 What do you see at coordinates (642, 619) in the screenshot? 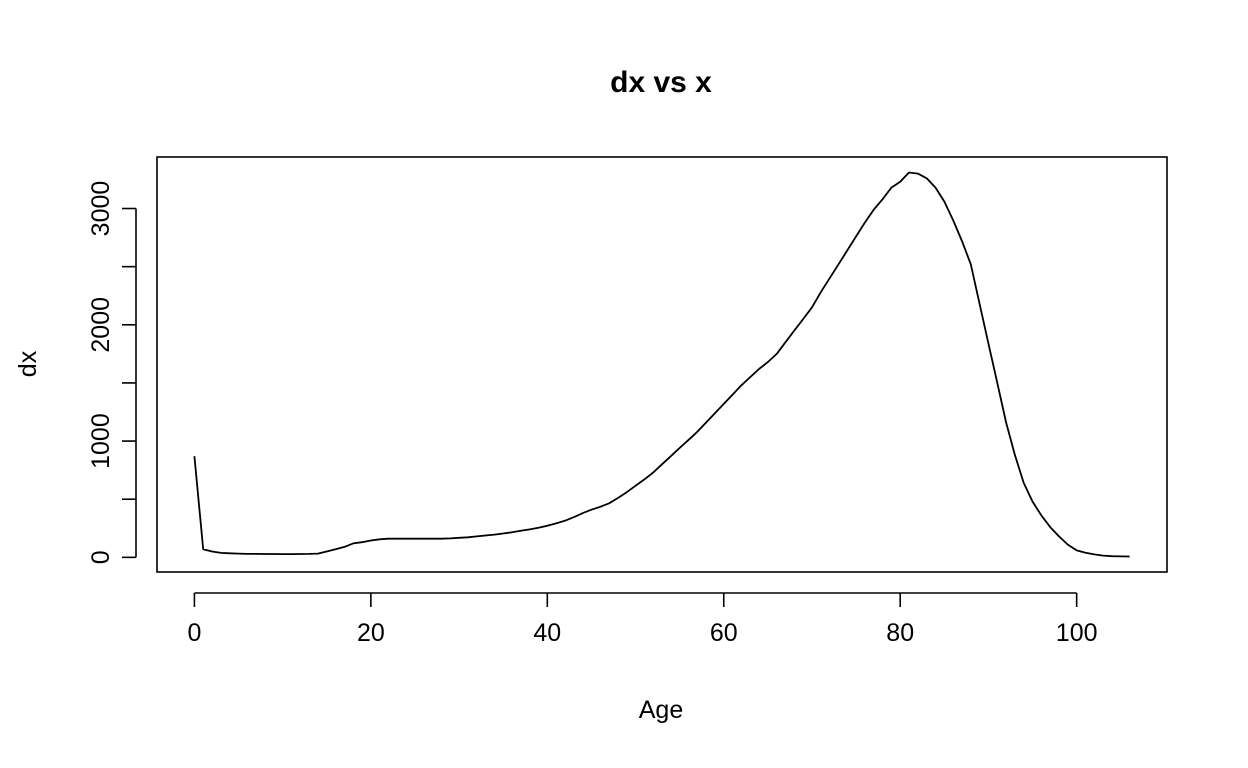
I see `x-axis: 0 20 40 60 80 100` at bounding box center [642, 619].